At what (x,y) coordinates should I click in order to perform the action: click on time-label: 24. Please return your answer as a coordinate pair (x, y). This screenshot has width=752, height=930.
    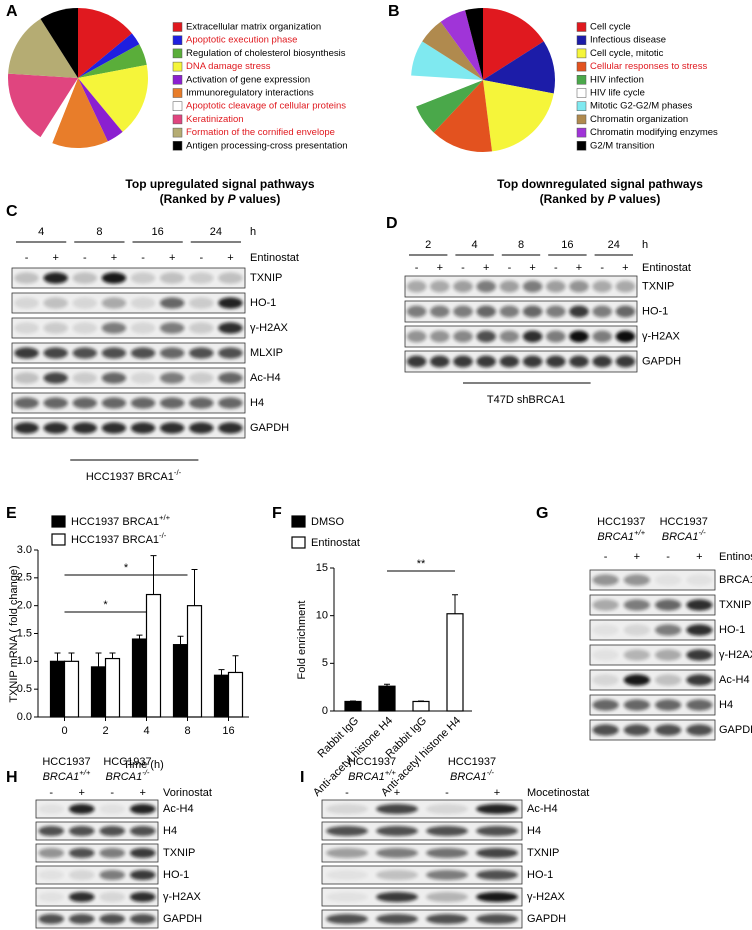
    Looking at the image, I should click on (216, 232).